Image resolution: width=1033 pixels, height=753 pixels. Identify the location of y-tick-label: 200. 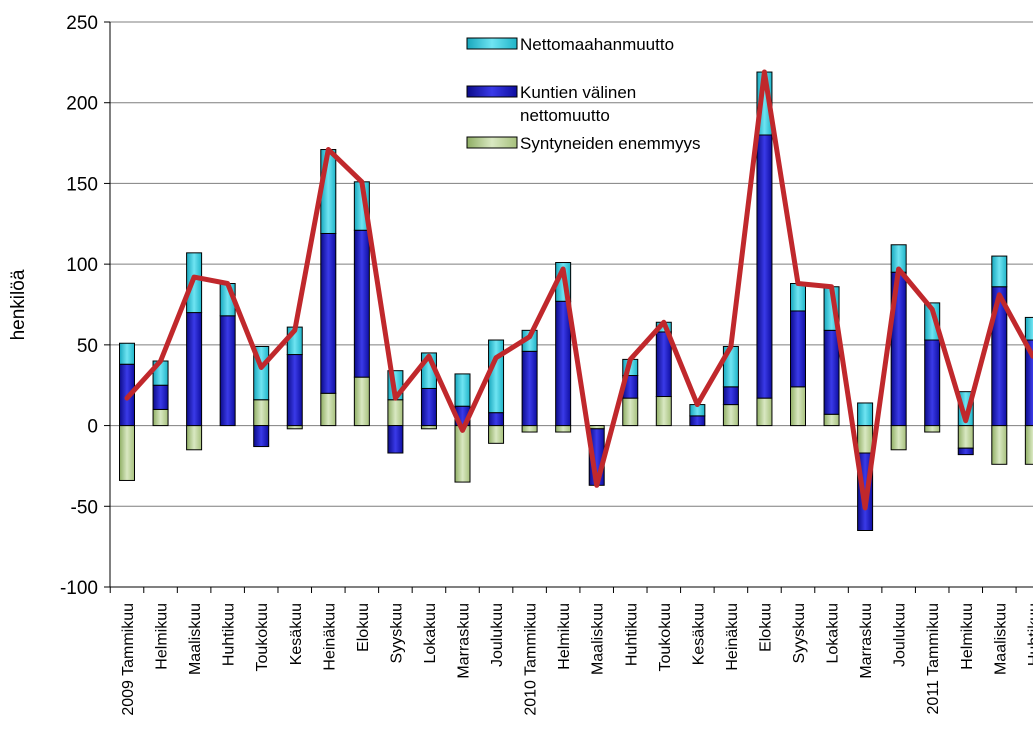
(82, 104).